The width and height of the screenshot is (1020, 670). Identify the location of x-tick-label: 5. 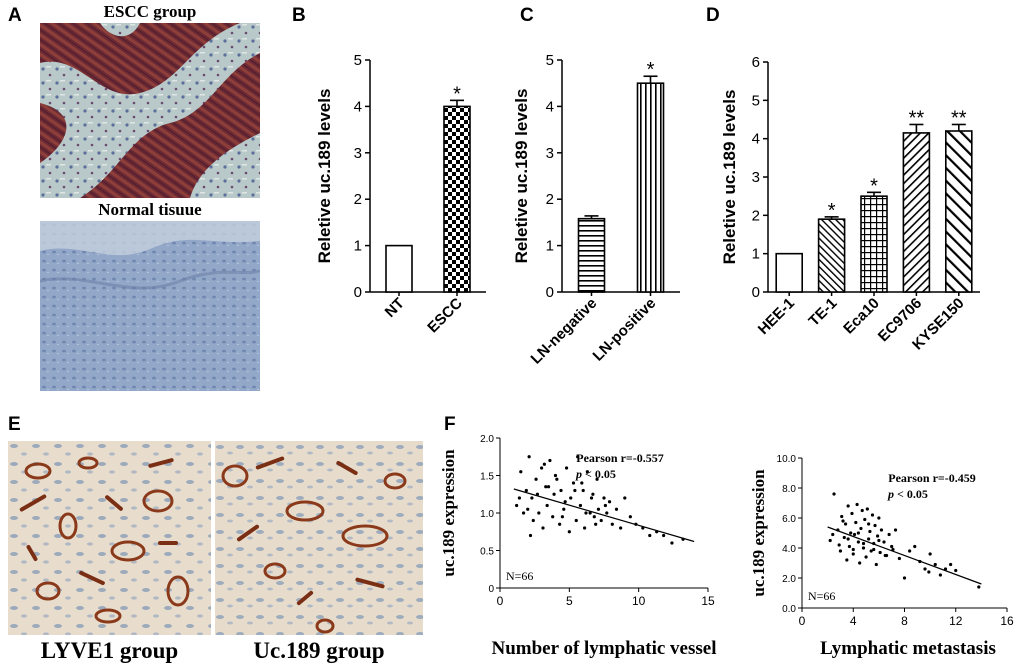
(569, 601).